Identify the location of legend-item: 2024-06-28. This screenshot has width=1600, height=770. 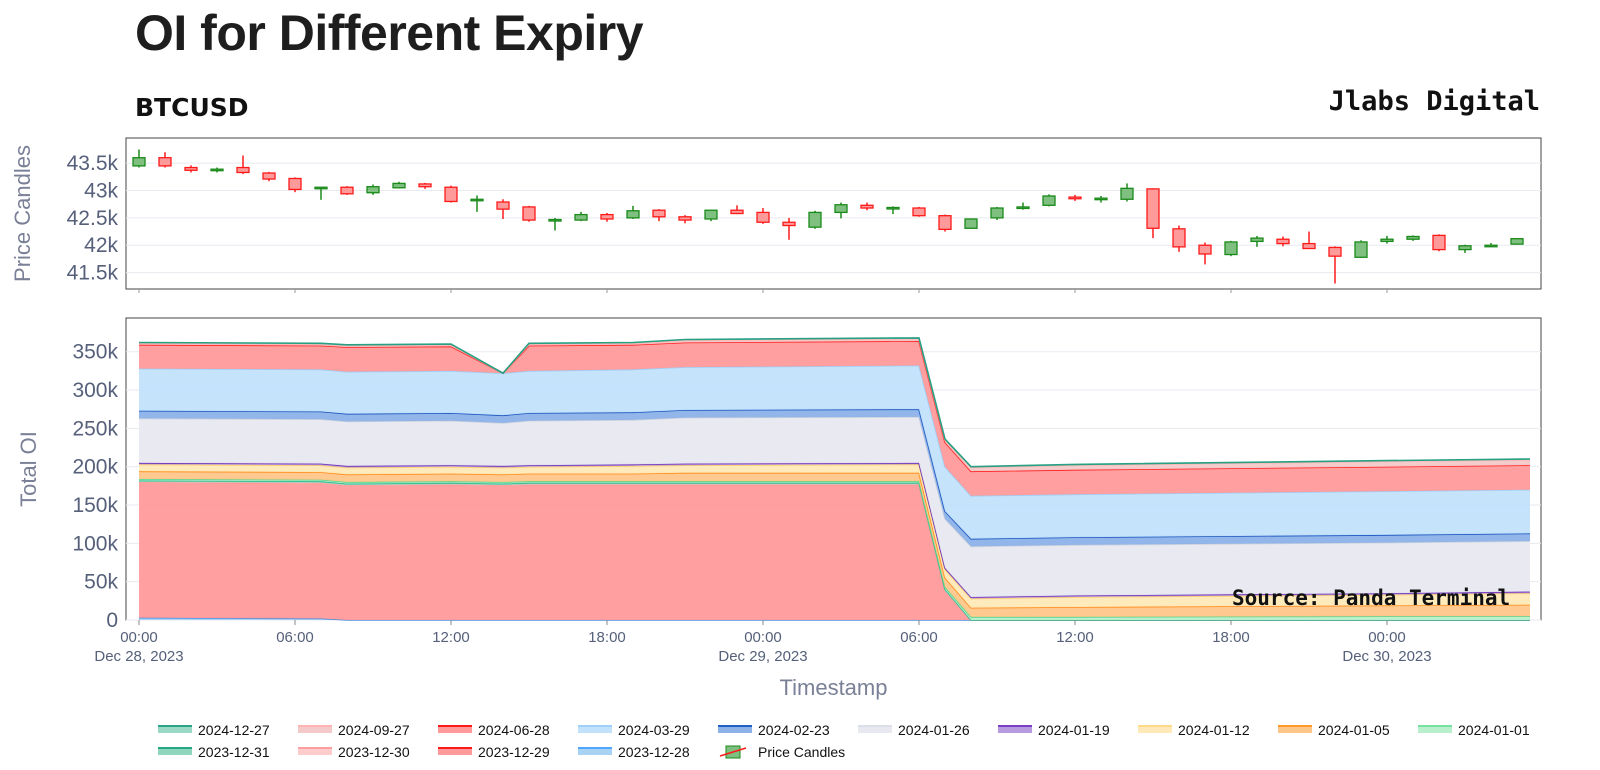
(494, 730).